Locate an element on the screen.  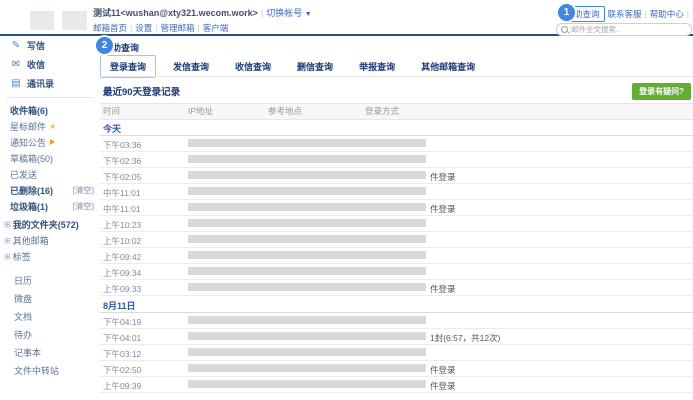
tab-收信查询: 收信查询 is located at coordinates (253, 67).